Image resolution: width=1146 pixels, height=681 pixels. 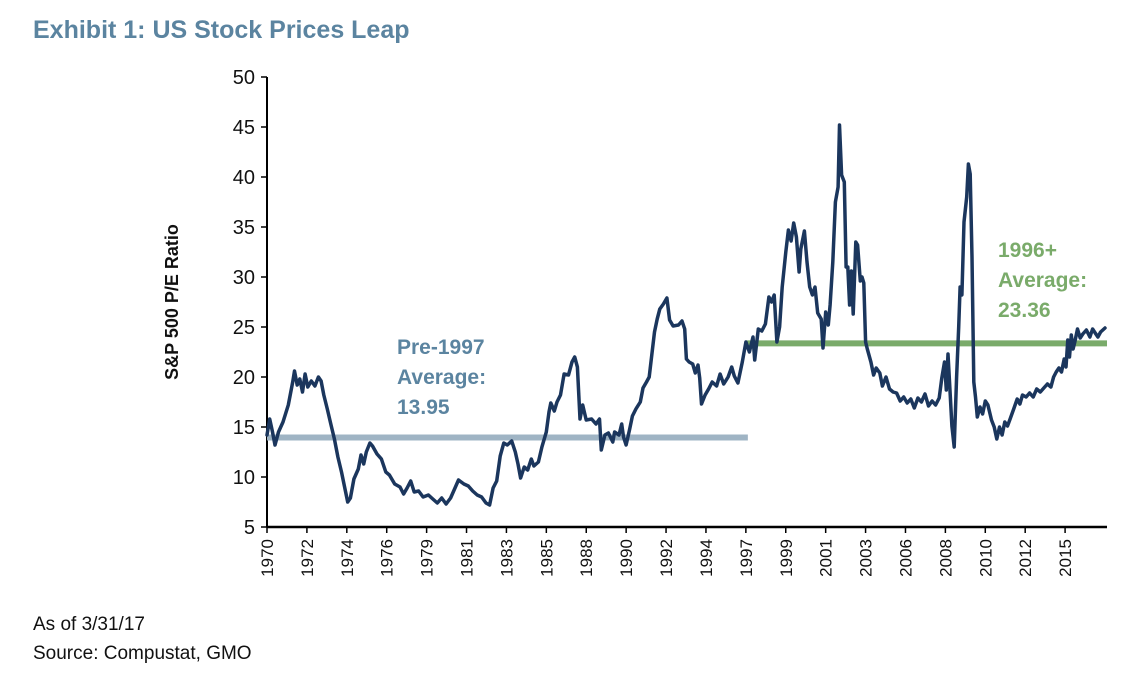 I want to click on x-tick-label: 1985, so click(x=546, y=558).